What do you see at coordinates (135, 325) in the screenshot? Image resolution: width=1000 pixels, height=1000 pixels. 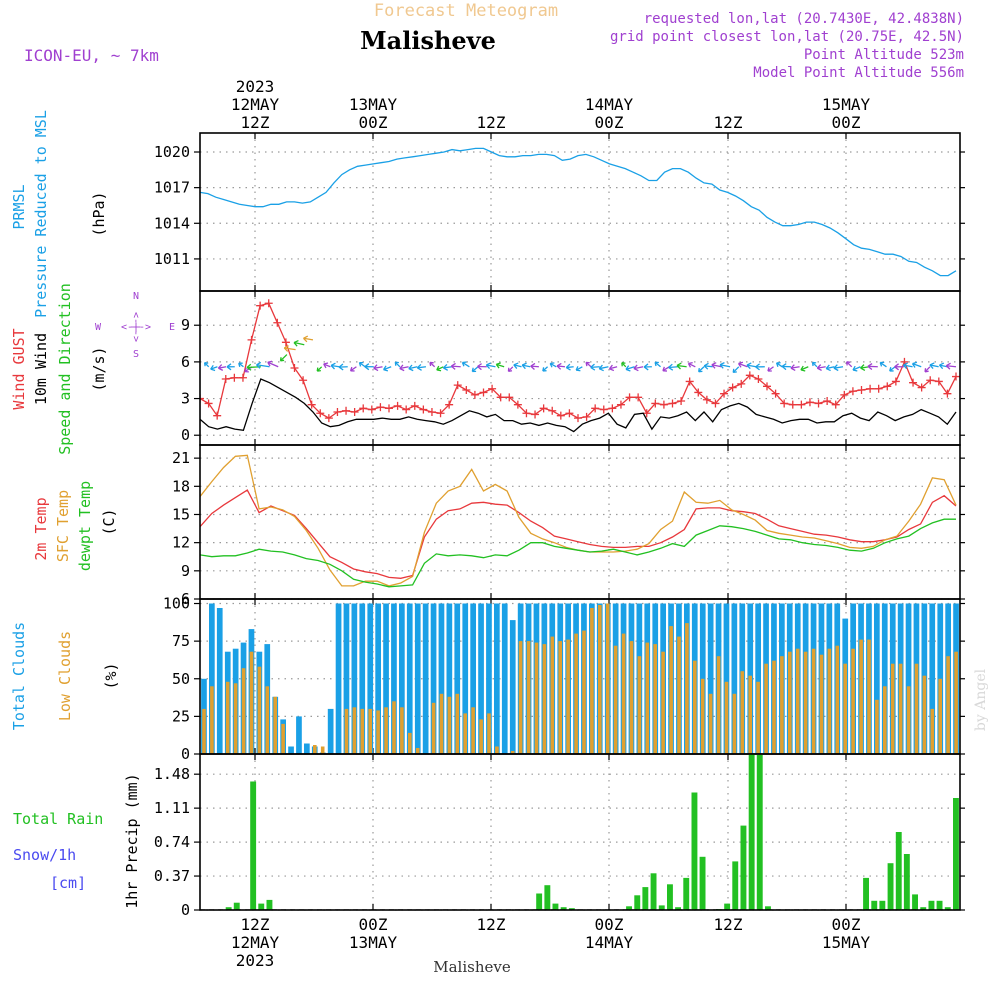 I see `compass-rose: N S W E <-|-> <-|->` at bounding box center [135, 325].